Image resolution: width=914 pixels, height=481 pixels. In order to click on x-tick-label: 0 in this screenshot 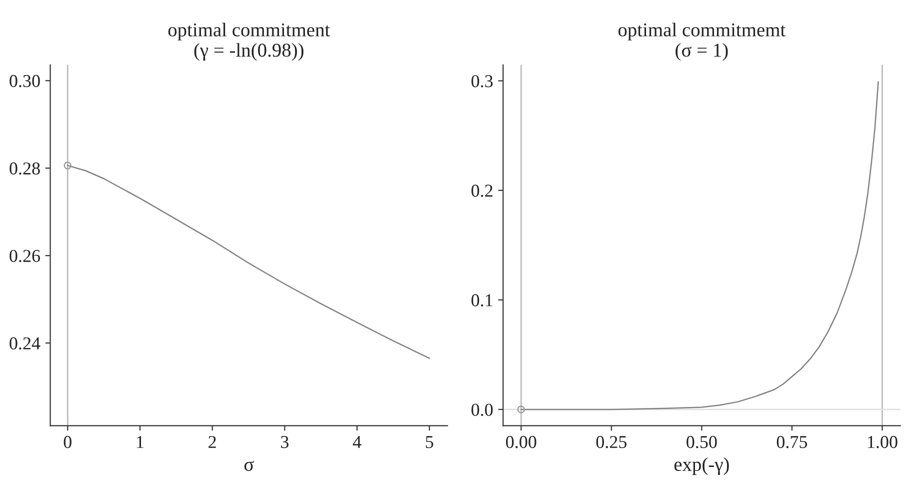, I will do `click(68, 442)`.